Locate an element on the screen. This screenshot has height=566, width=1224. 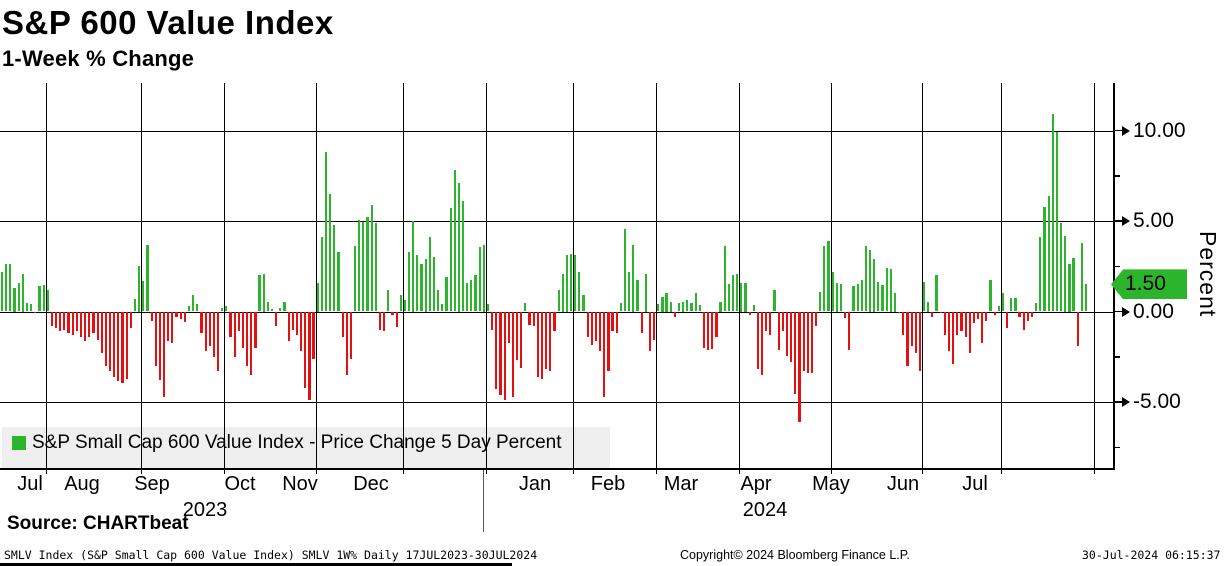
y-axis-line is located at coordinates (1114, 276).